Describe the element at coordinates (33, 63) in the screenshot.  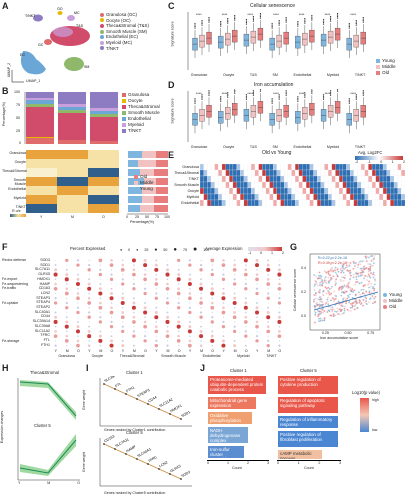
I see `umap-cluster-ec` at that location.